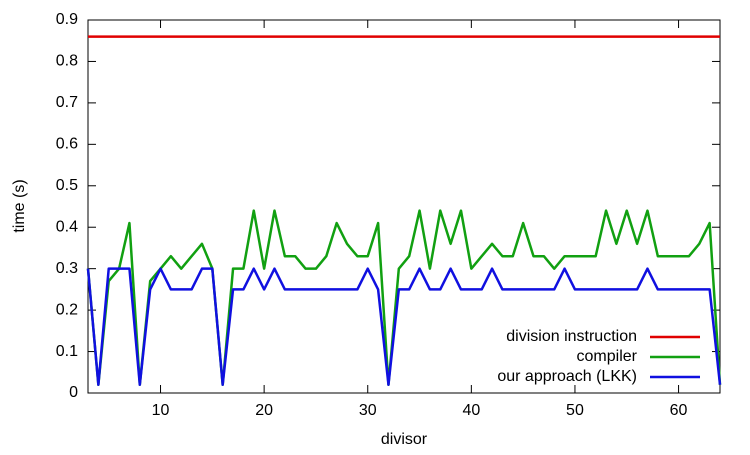 The image size is (750, 455). What do you see at coordinates (67, 268) in the screenshot?
I see `y-tick-label: 0.3` at bounding box center [67, 268].